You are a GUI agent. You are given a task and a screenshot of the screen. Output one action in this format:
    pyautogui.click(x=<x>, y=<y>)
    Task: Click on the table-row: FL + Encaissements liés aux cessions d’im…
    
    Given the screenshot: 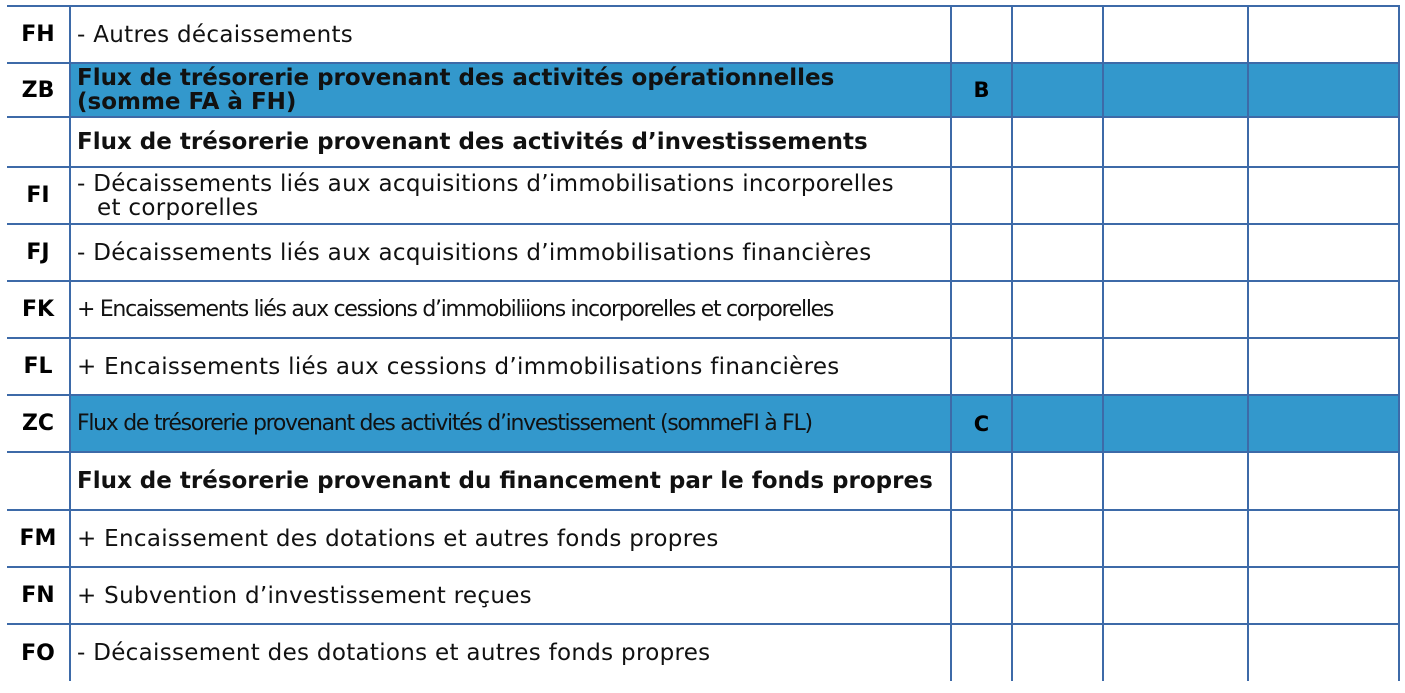 What is the action you would take?
    pyautogui.click(x=703, y=366)
    